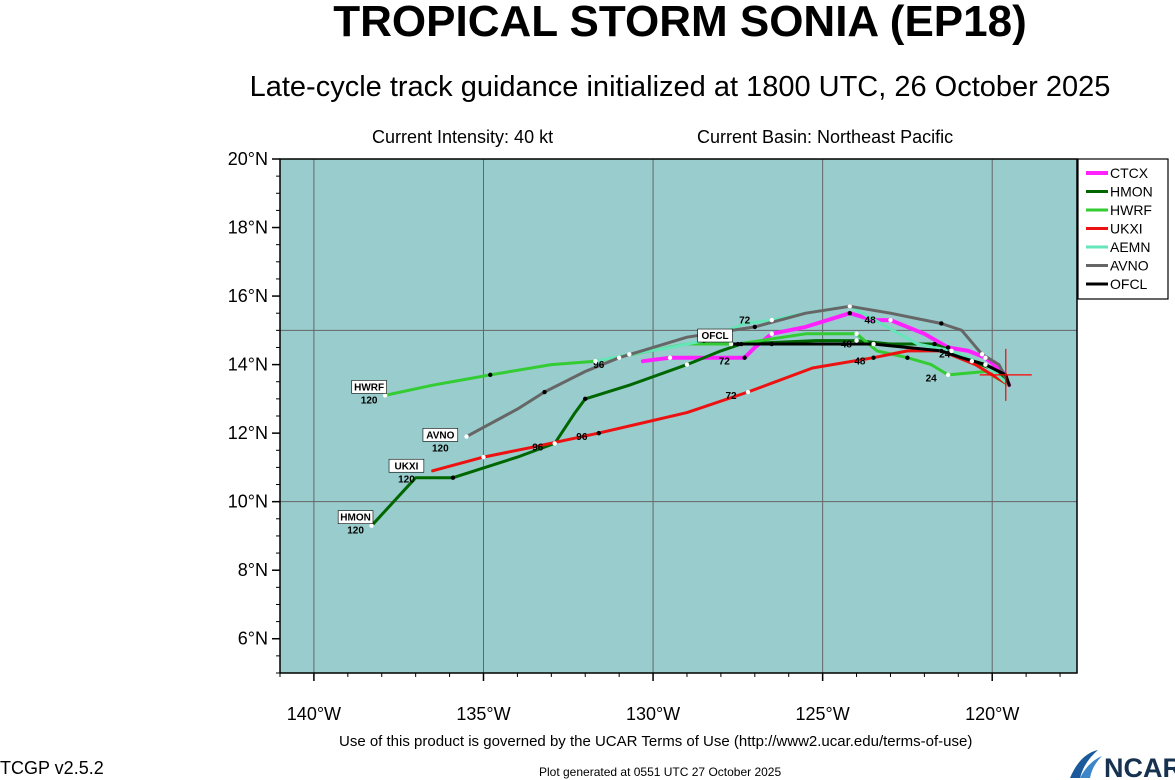 The height and width of the screenshot is (780, 1175). What do you see at coordinates (1129, 266) in the screenshot?
I see `legend-label-avno: AVNO` at bounding box center [1129, 266].